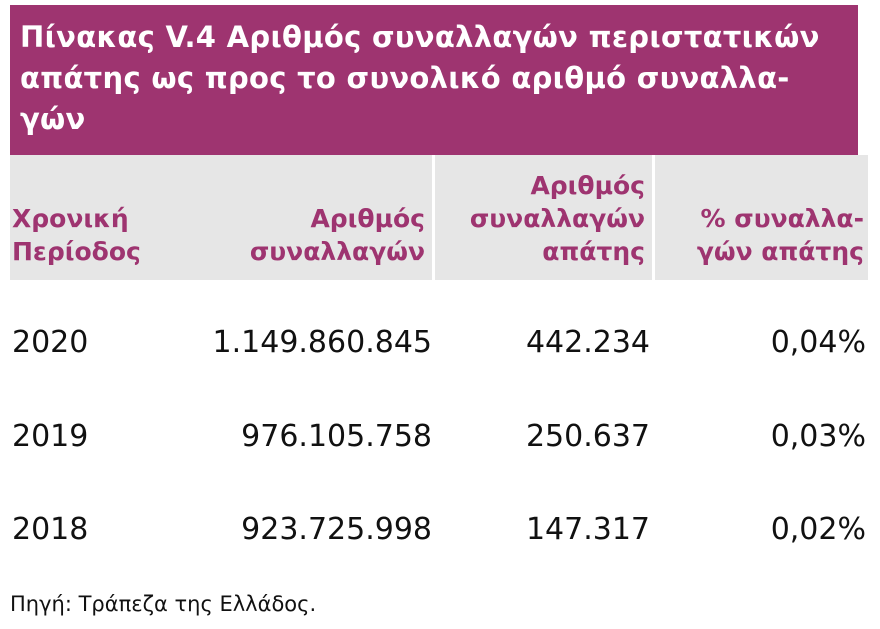 The height and width of the screenshot is (629, 880). What do you see at coordinates (70, 218) in the screenshot?
I see `header-line: Χρονική` at bounding box center [70, 218].